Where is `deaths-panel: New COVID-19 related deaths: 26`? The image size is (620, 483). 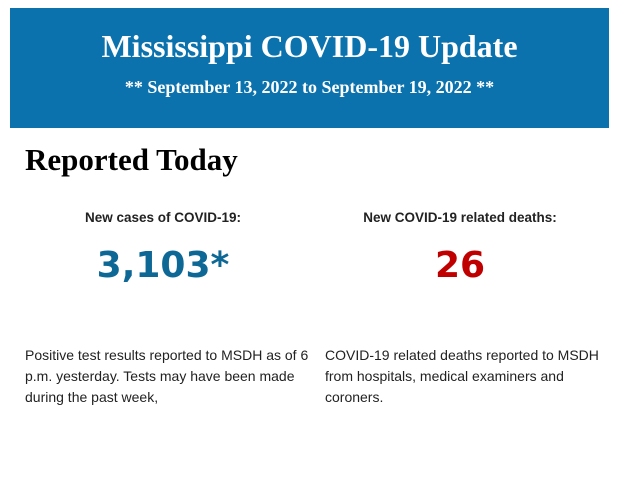 deaths-panel: New COVID-19 related deaths: 26 is located at coordinates (460, 248).